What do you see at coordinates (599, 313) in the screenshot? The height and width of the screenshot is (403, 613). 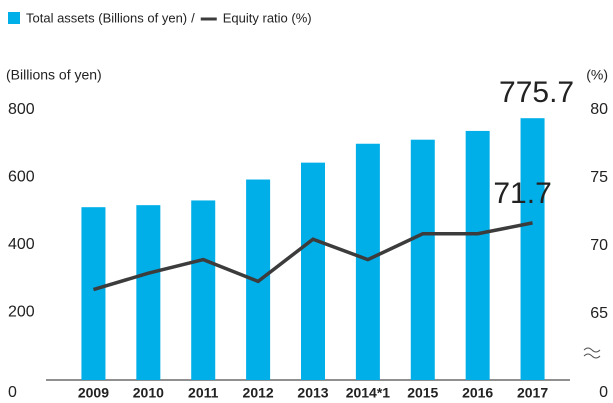 I see `y2-tick-label: 65` at bounding box center [599, 313].